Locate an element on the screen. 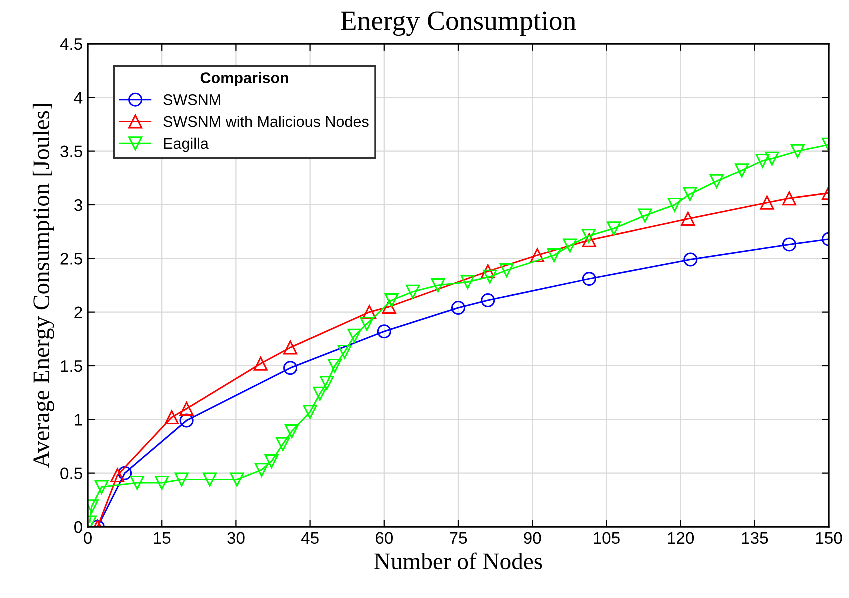 The height and width of the screenshot is (598, 849). x-tick-label: 15 is located at coordinates (162, 538).